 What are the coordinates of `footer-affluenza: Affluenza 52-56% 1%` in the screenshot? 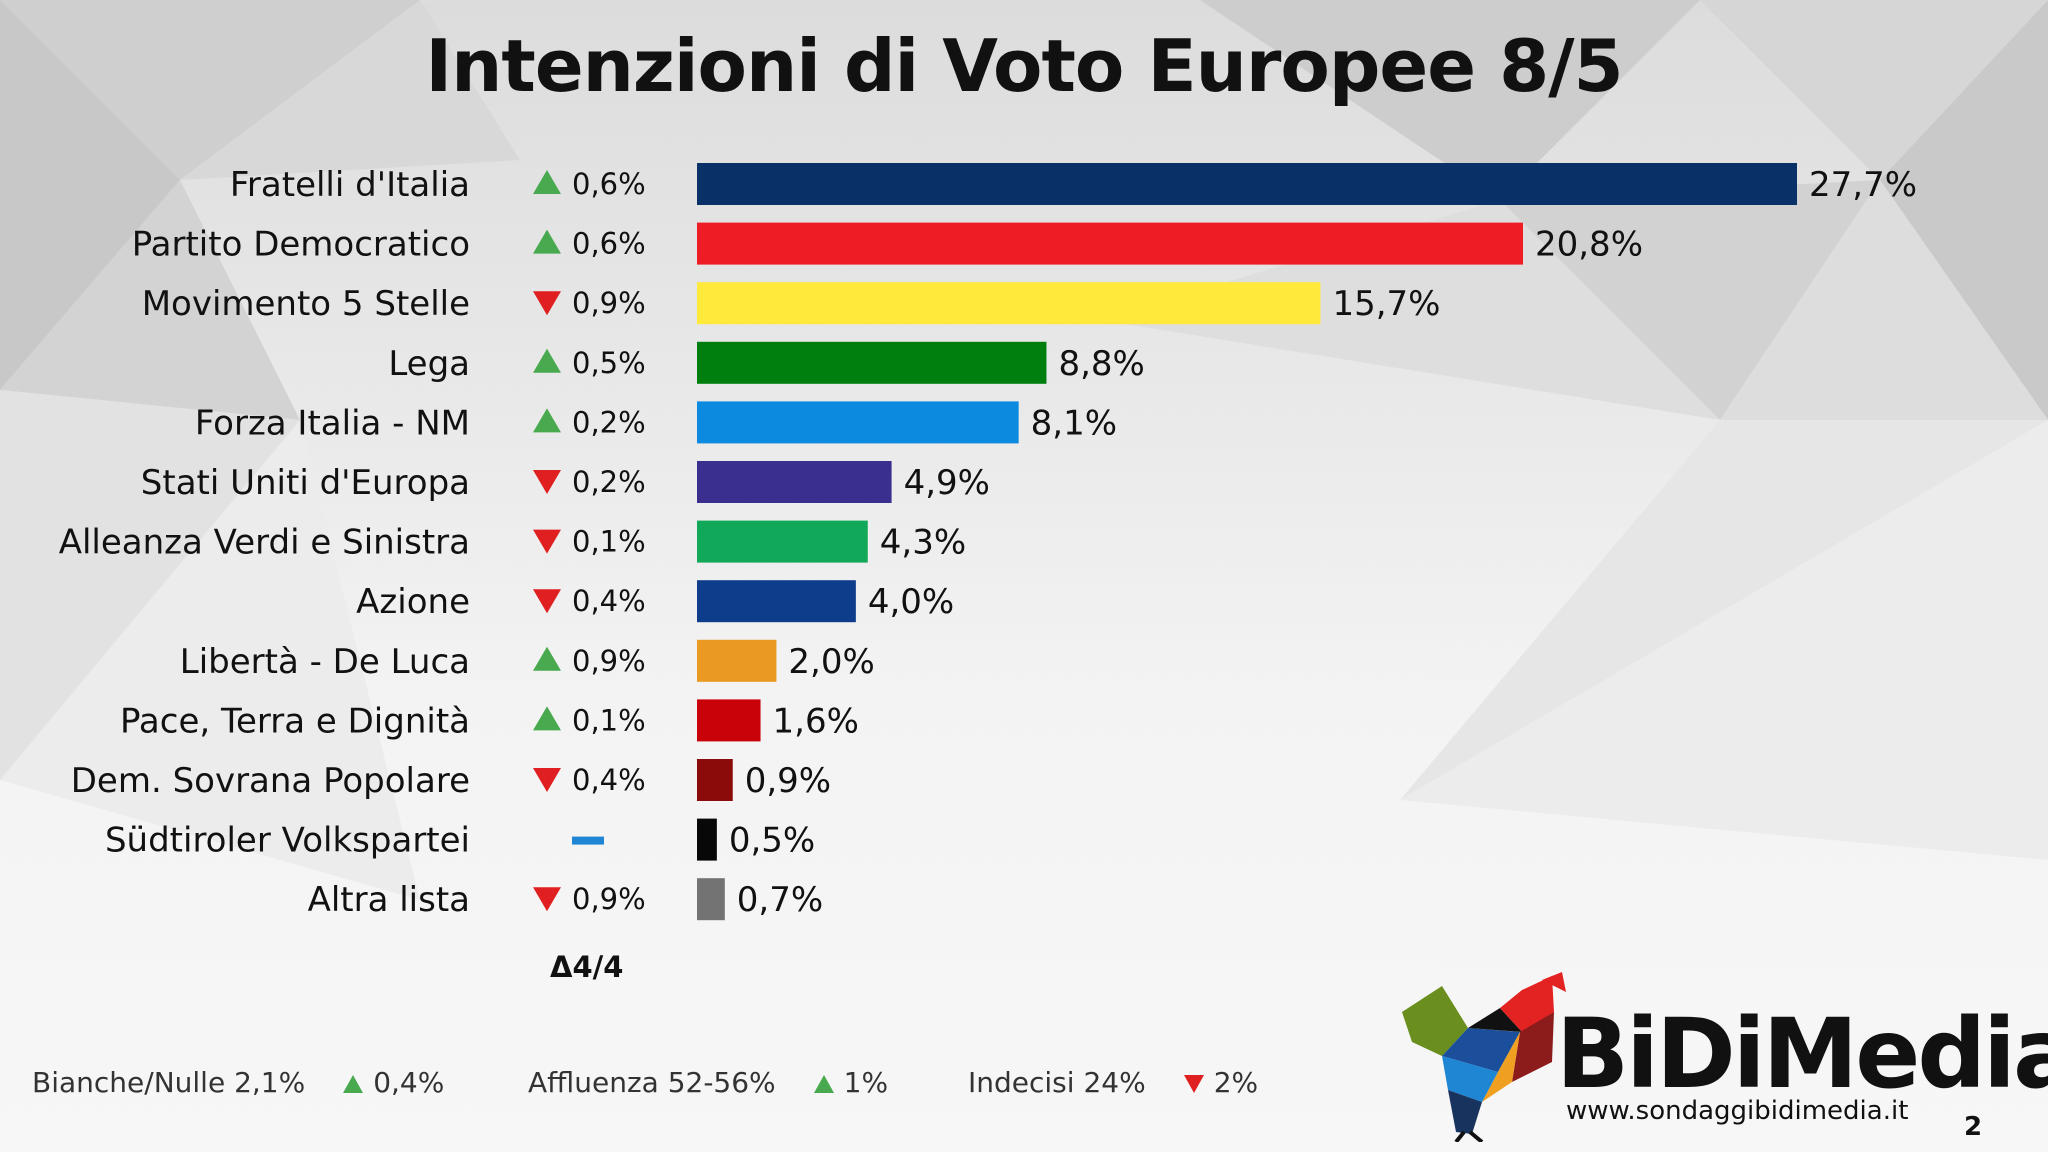 It's located at (708, 1082).